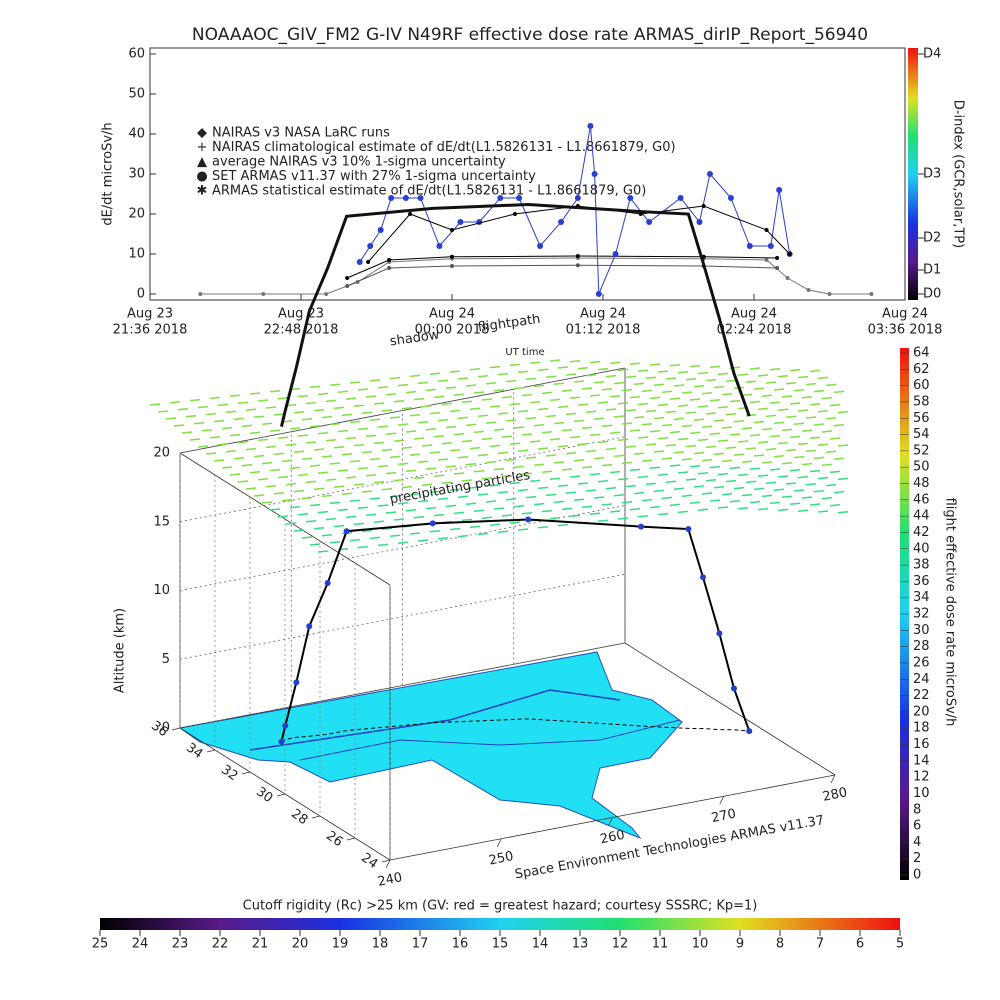  Describe the element at coordinates (202, 133) in the screenshot. I see `legend-marker: ◆` at that location.